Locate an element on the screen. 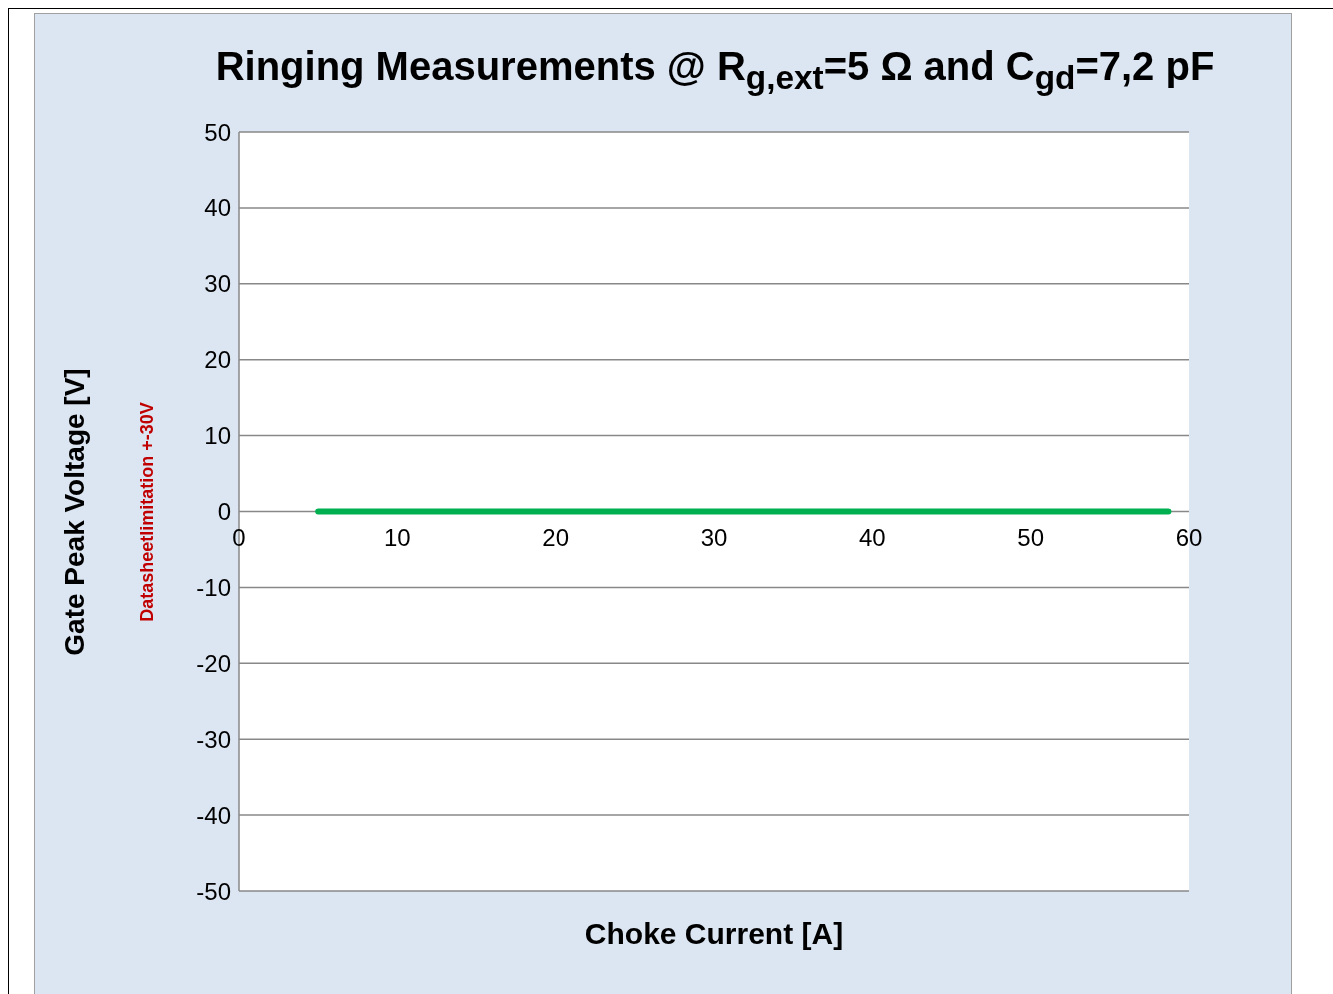  x-tick-label: 60 is located at coordinates (1189, 537).